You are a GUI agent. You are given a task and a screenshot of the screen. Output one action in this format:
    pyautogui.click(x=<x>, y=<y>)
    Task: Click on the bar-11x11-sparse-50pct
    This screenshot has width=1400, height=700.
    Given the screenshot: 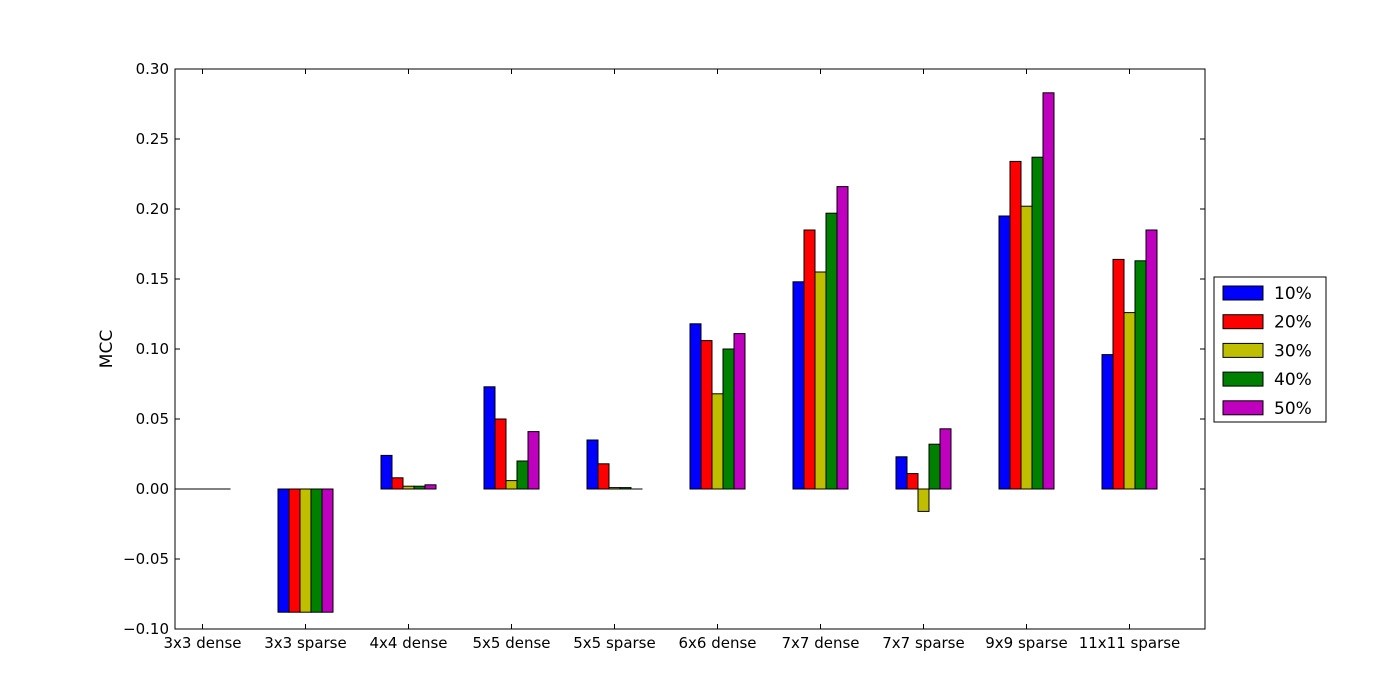 What is the action you would take?
    pyautogui.click(x=1151, y=359)
    